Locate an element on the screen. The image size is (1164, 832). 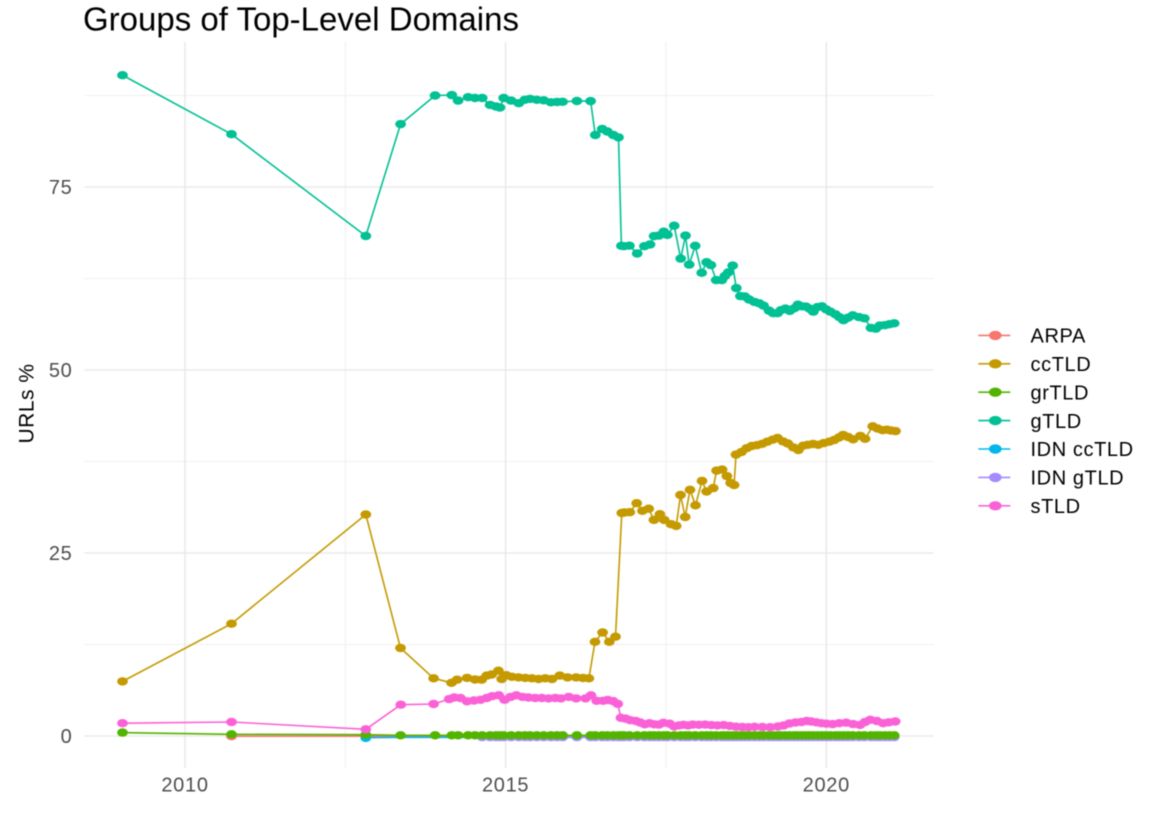
svg-text: 2020 is located at coordinates (826, 786).